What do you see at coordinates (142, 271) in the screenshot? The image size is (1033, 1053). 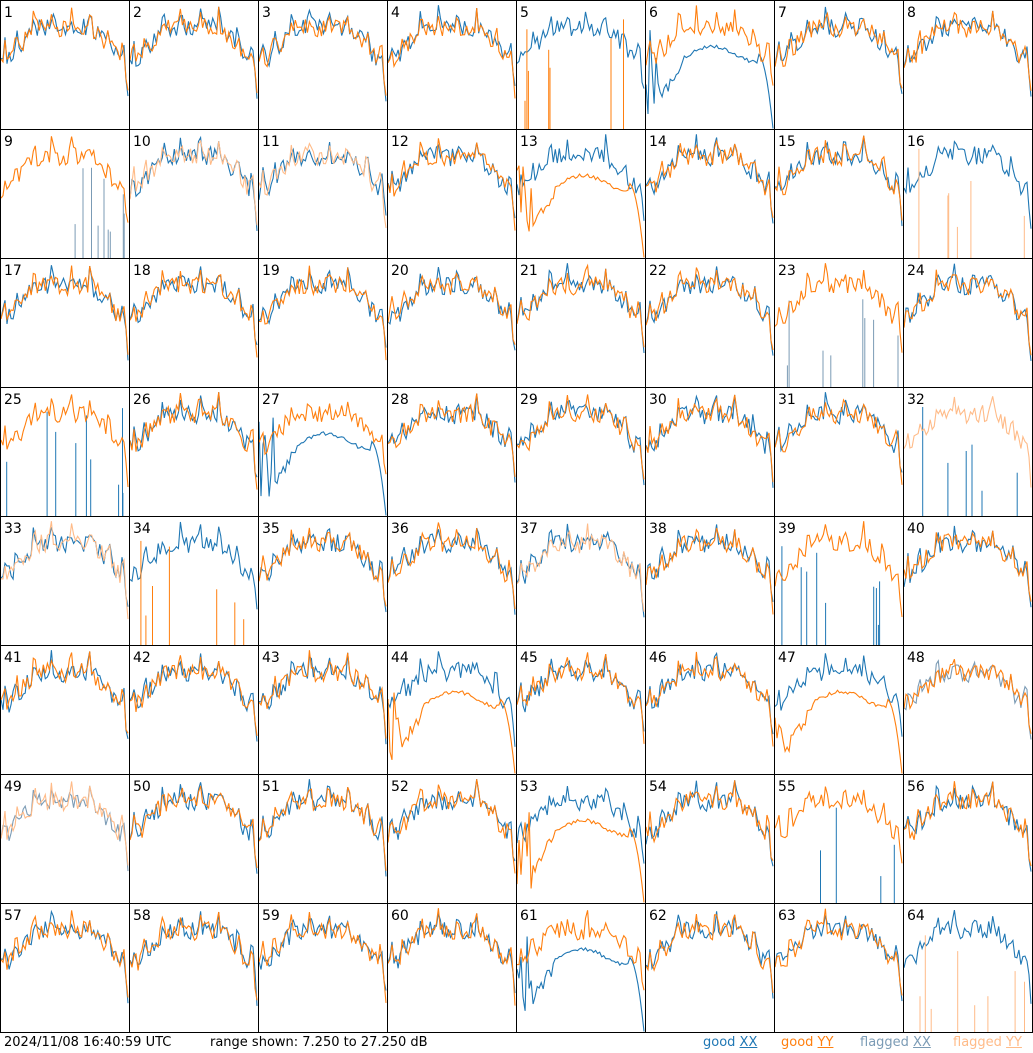 I see `panel-label: 18` at bounding box center [142, 271].